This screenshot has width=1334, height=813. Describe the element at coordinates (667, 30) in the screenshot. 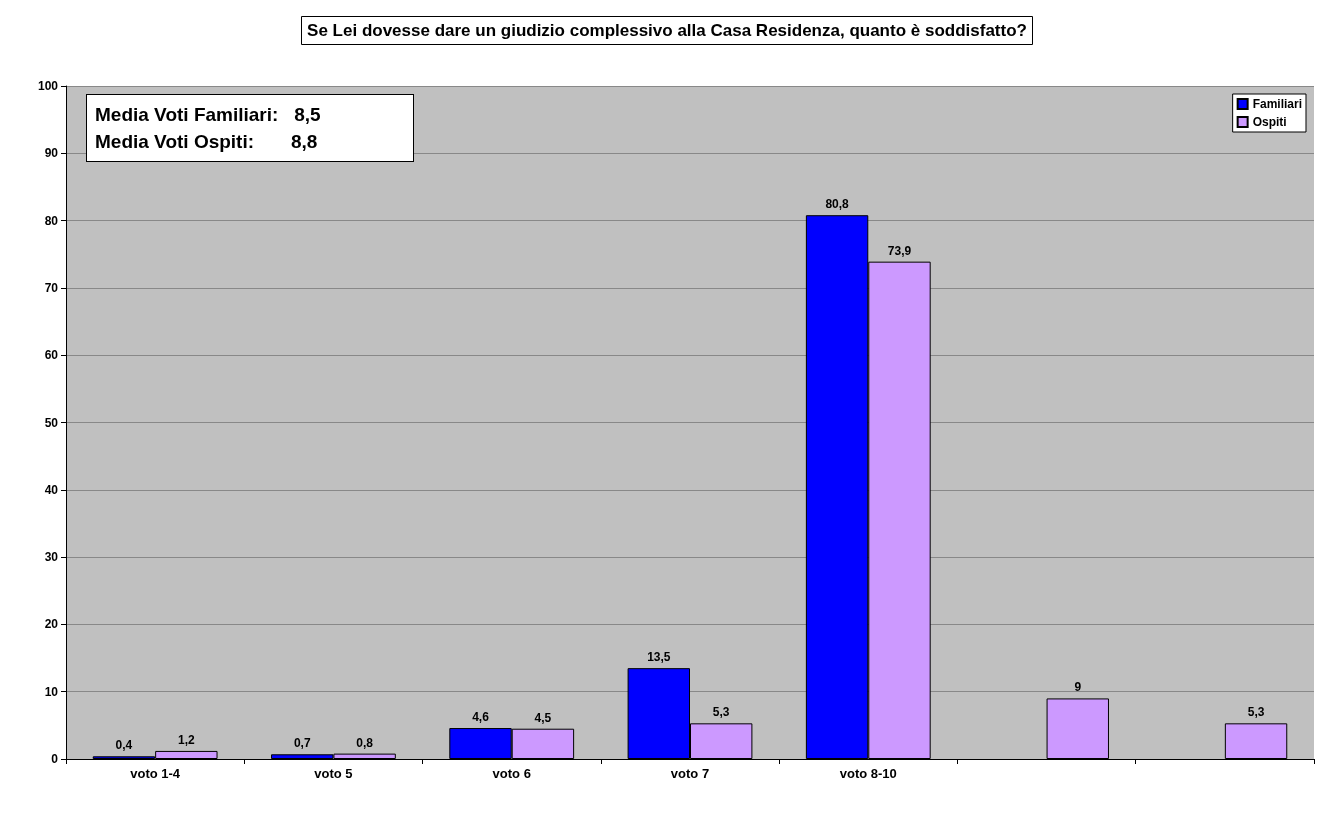

I see `chart-title: Se Lei dovesse dare un giudizio complessivo alla Casa Residenza, quanto è soddisfatto?` at that location.